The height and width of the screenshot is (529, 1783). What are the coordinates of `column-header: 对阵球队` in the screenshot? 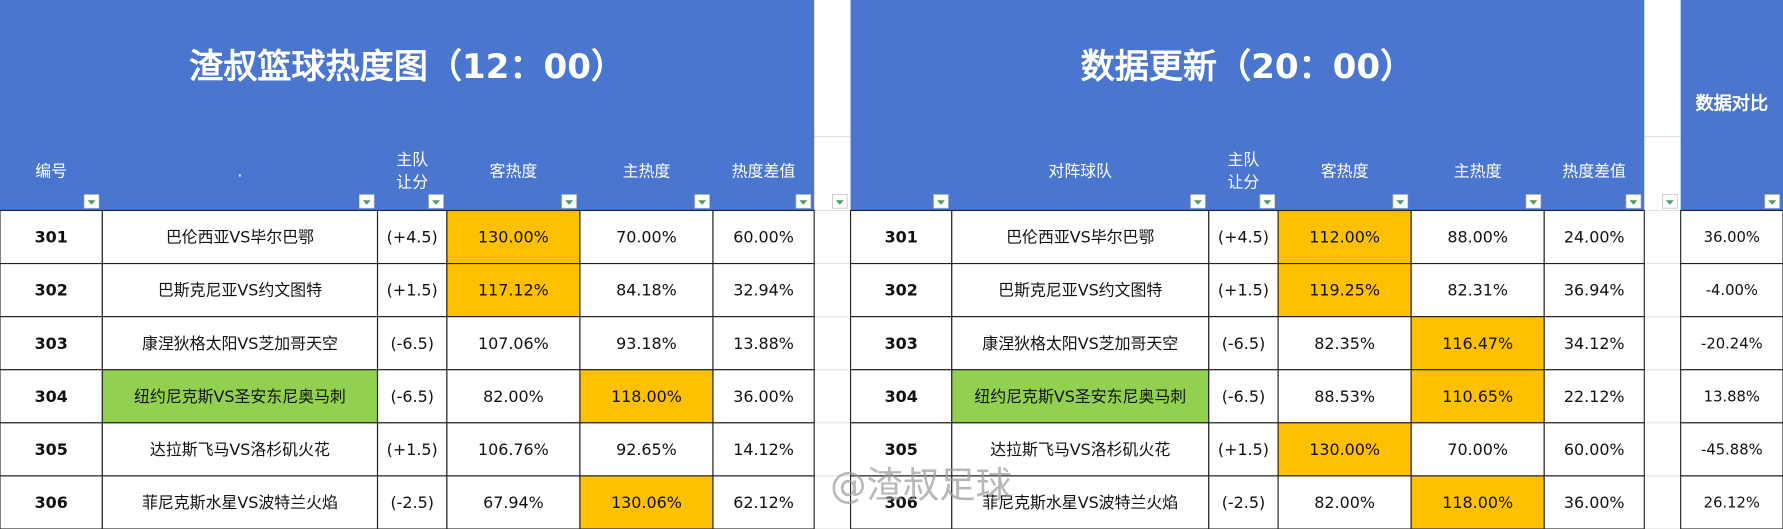 It's located at (1080, 170).